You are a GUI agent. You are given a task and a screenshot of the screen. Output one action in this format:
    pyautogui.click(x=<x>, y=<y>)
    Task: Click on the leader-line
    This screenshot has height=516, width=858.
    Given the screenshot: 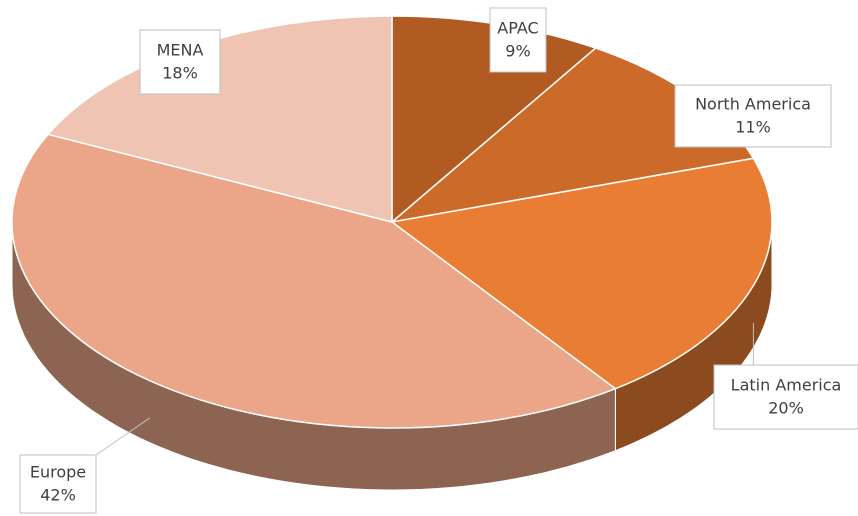 What is the action you would take?
    pyautogui.click(x=123, y=436)
    